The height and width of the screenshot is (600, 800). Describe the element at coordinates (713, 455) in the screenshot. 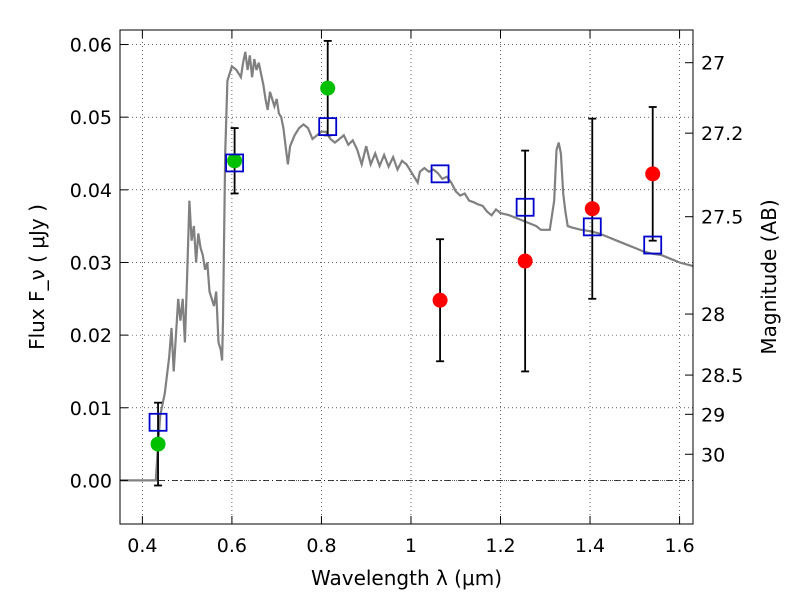

I see `y2-tick-label: 30` at that location.